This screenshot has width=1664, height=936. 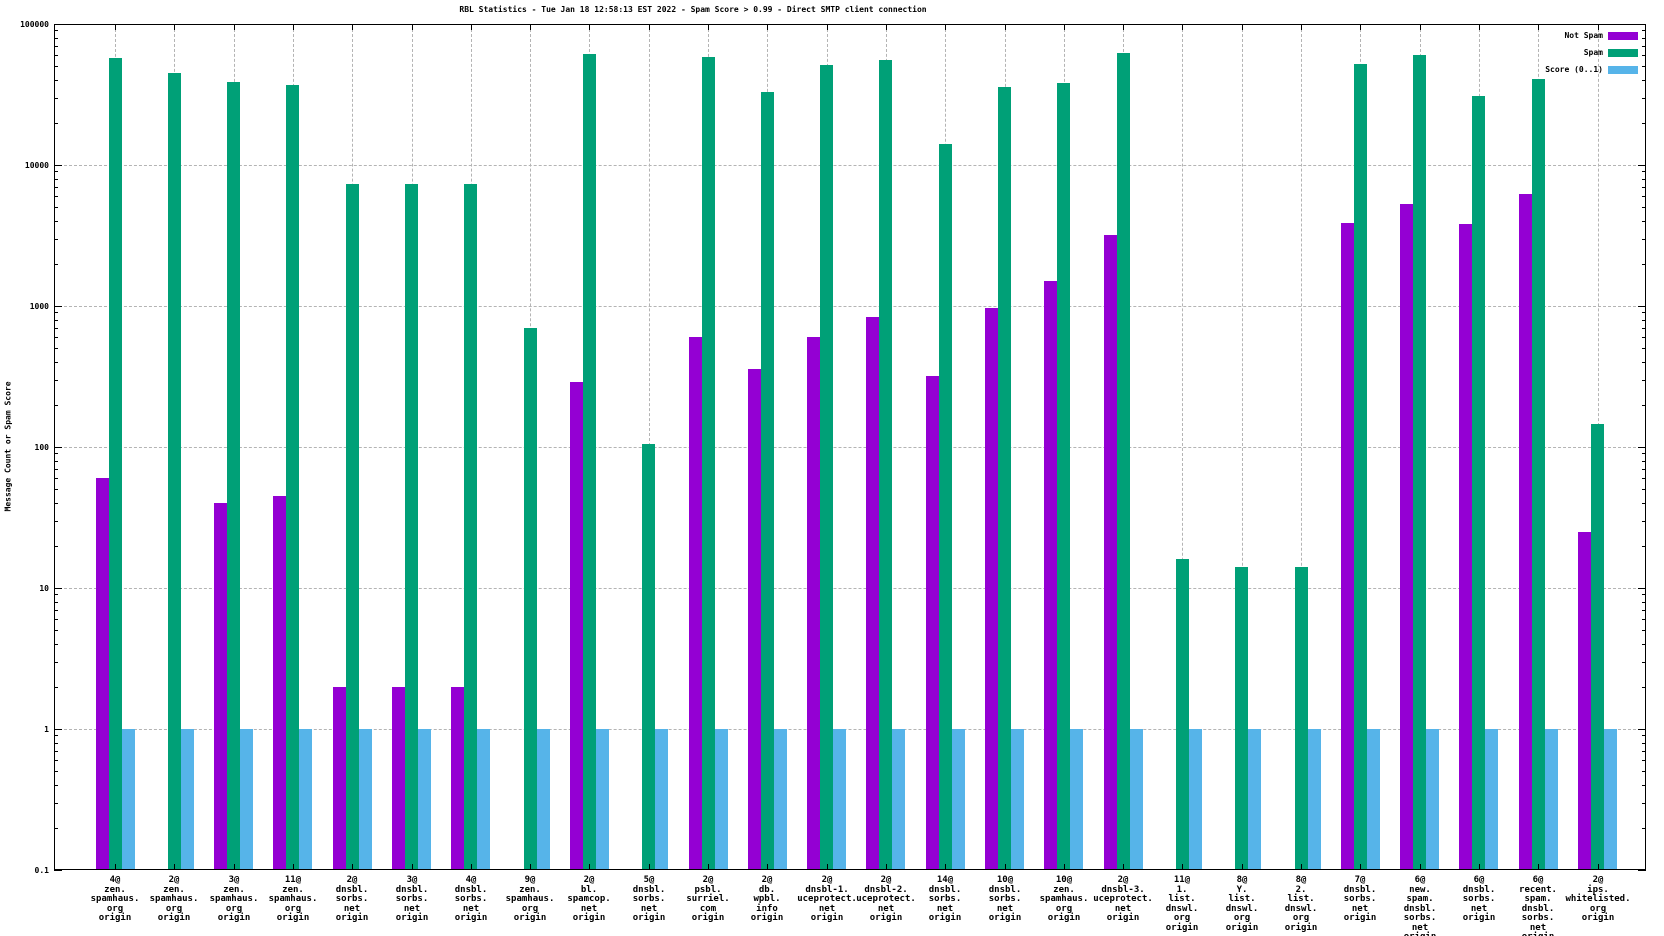 What do you see at coordinates (1623, 53) in the screenshot?
I see `legend-swatch-spam` at bounding box center [1623, 53].